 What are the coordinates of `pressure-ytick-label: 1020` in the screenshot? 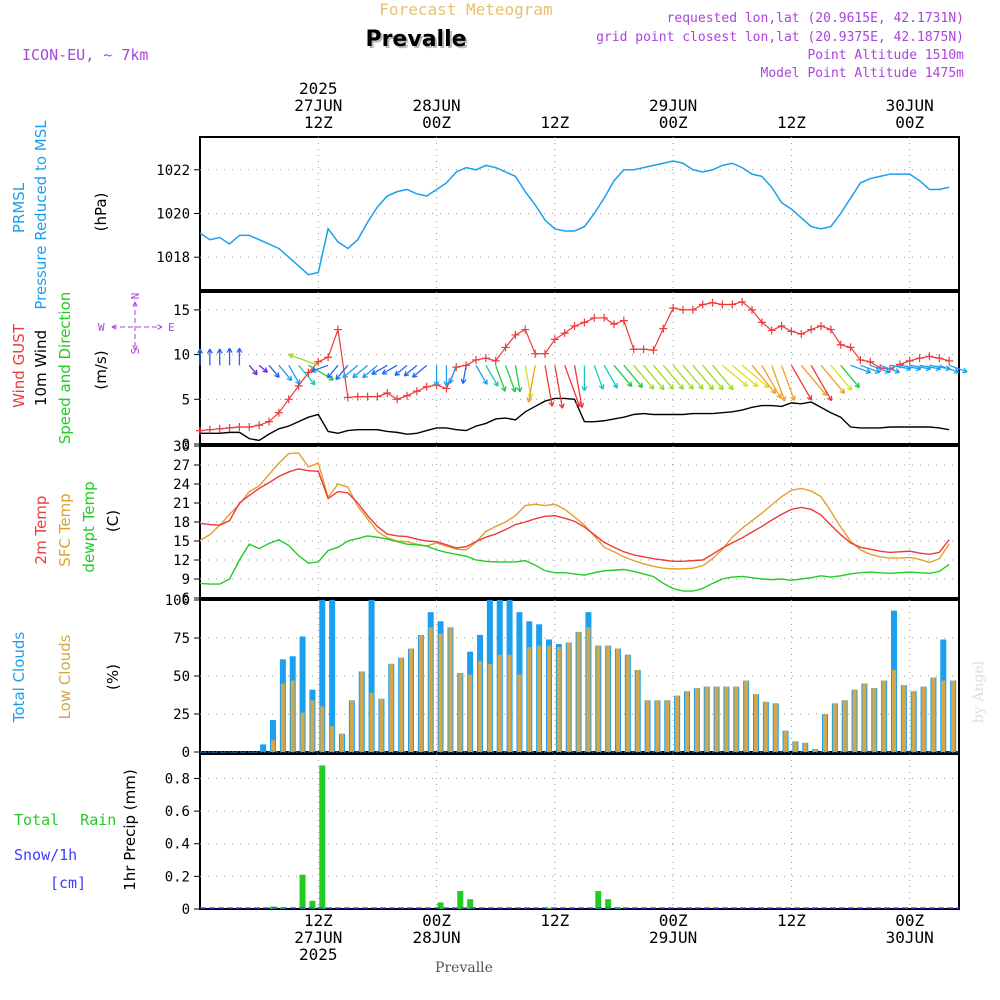 It's located at (173, 215).